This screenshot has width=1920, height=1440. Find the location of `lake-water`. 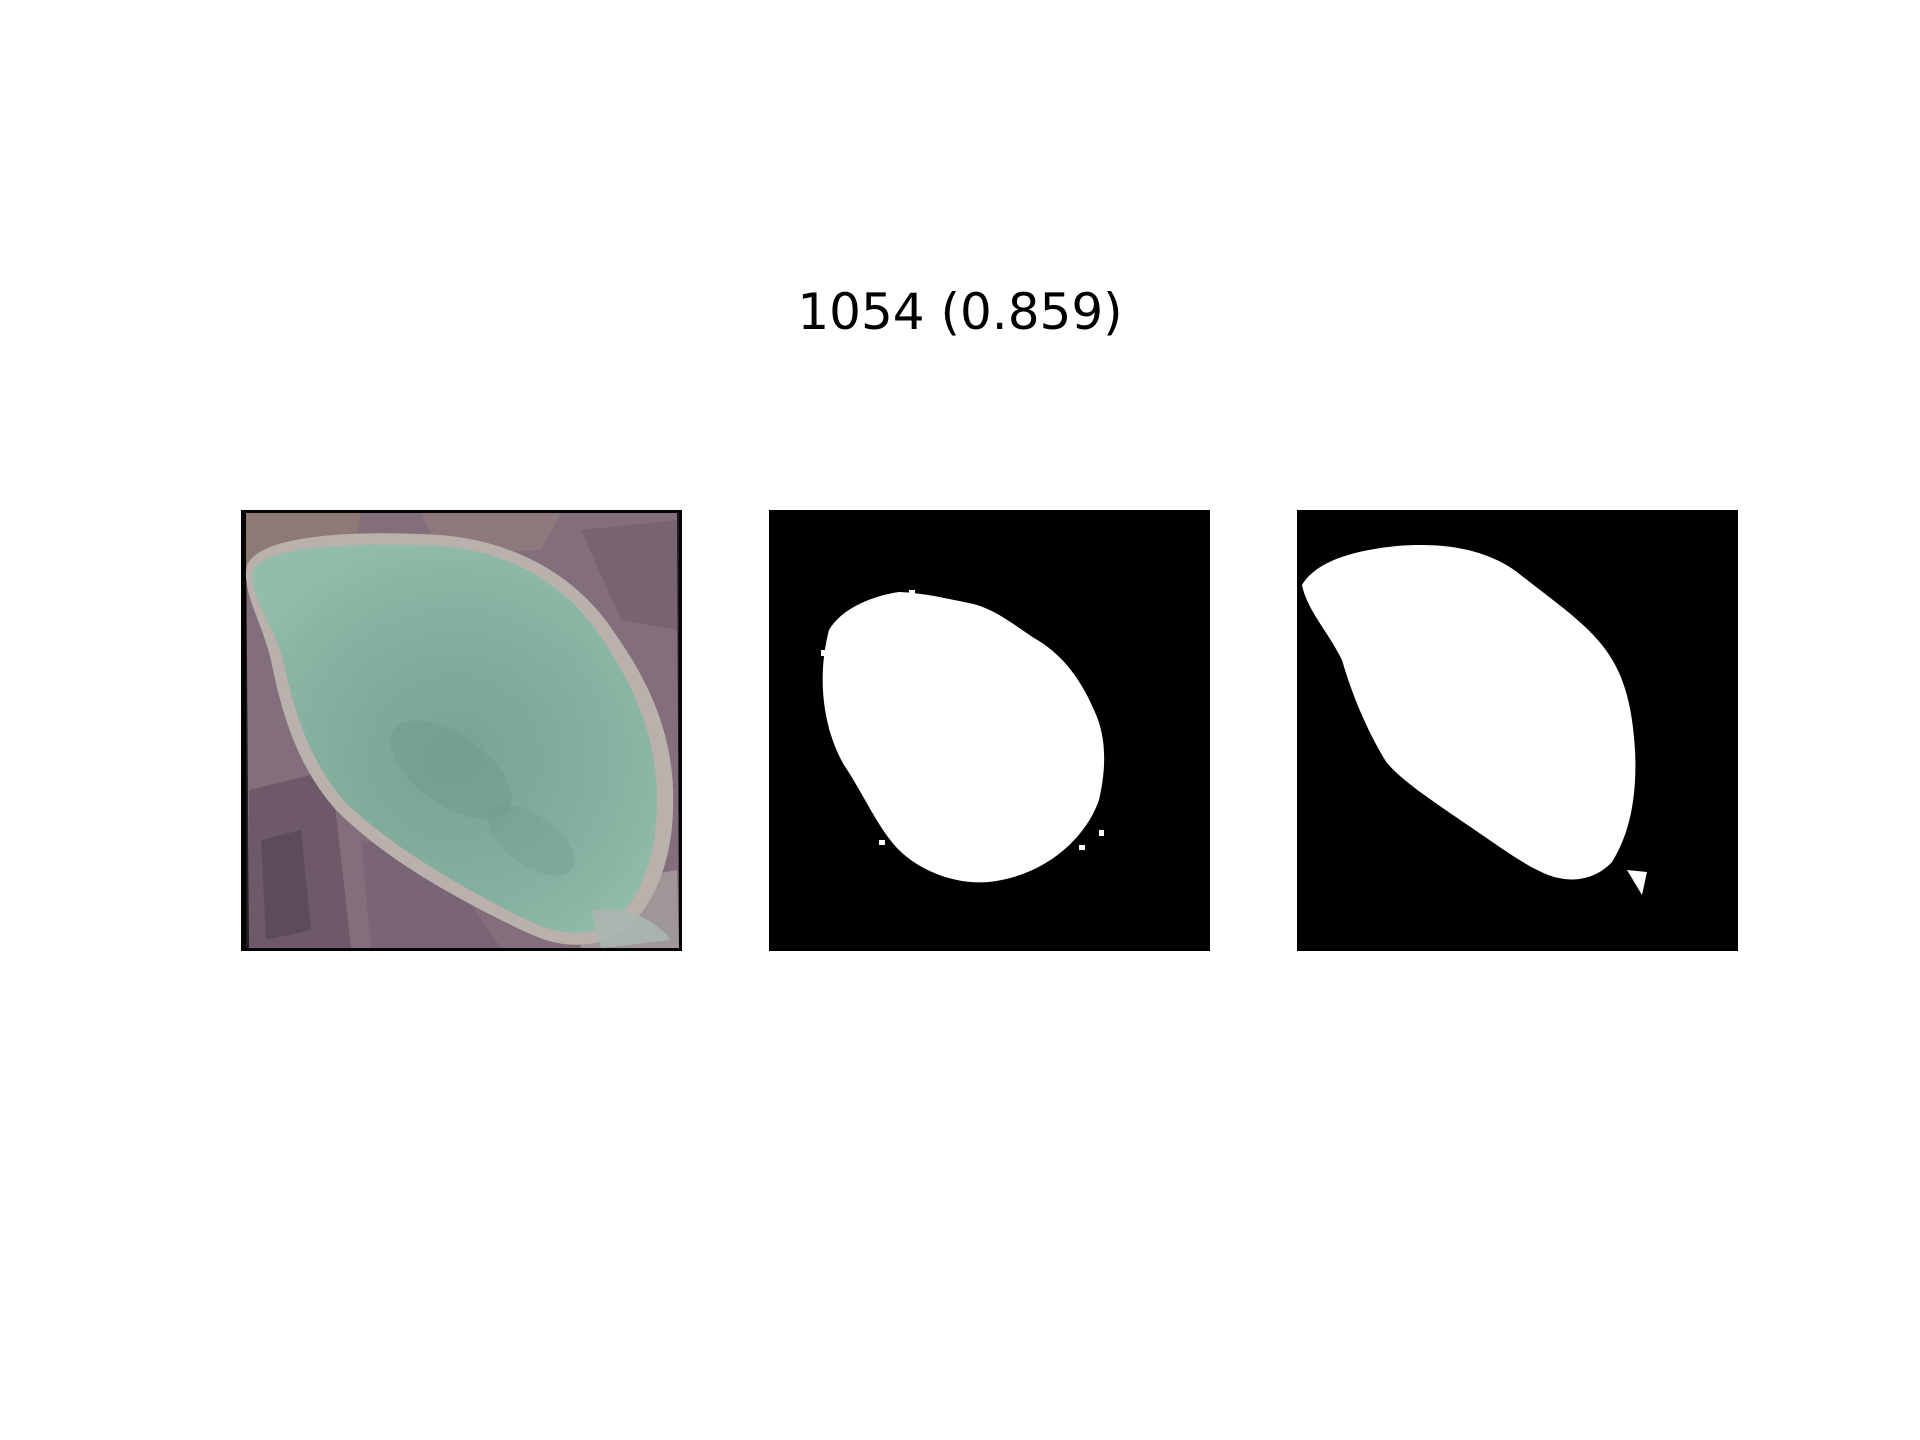

lake-water is located at coordinates (455, 738).